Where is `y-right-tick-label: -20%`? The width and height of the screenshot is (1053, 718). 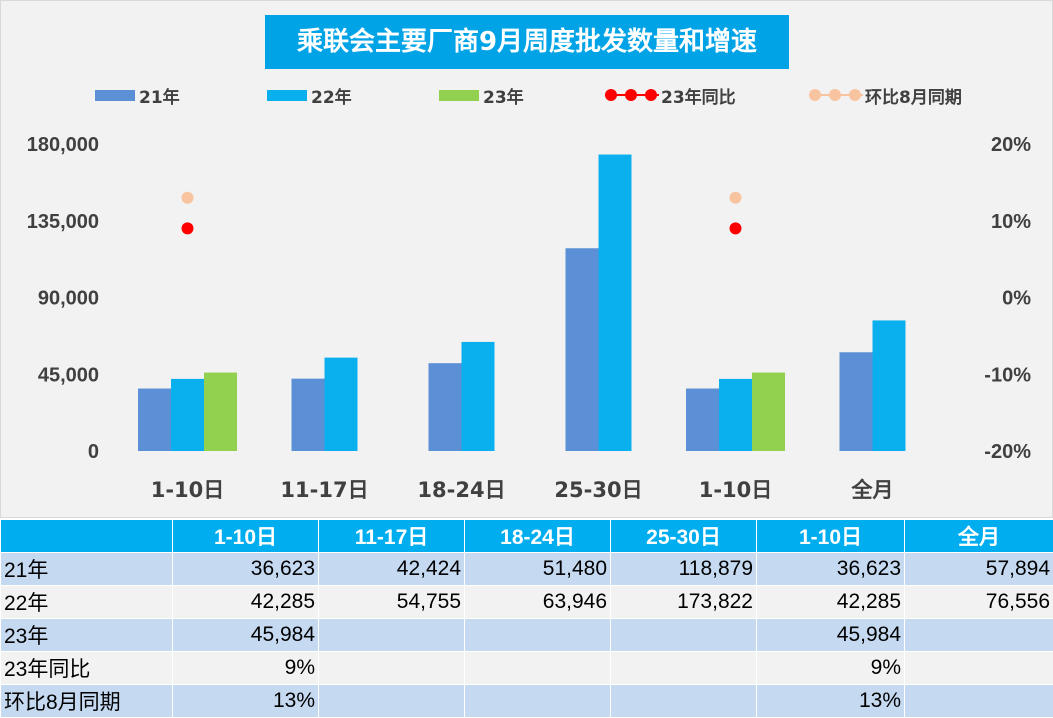
y-right-tick-label: -20% is located at coordinates (1007, 452).